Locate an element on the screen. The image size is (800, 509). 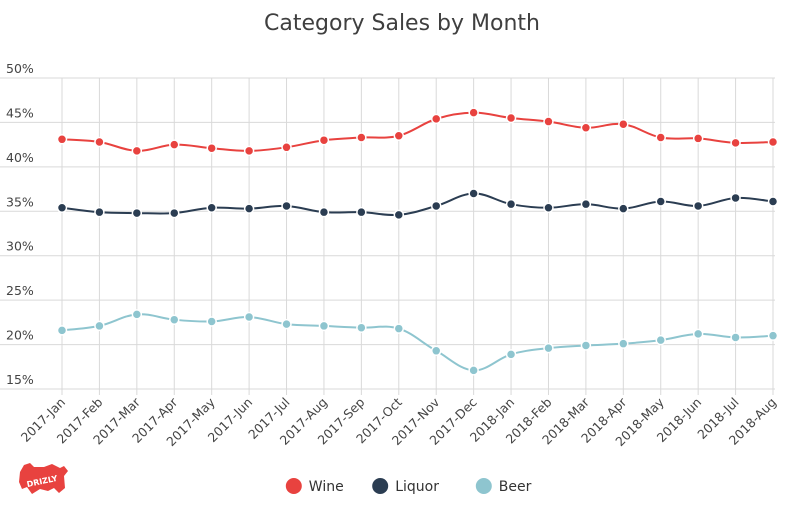
drizly-logo: DRIZLY is located at coordinates (43, 478).